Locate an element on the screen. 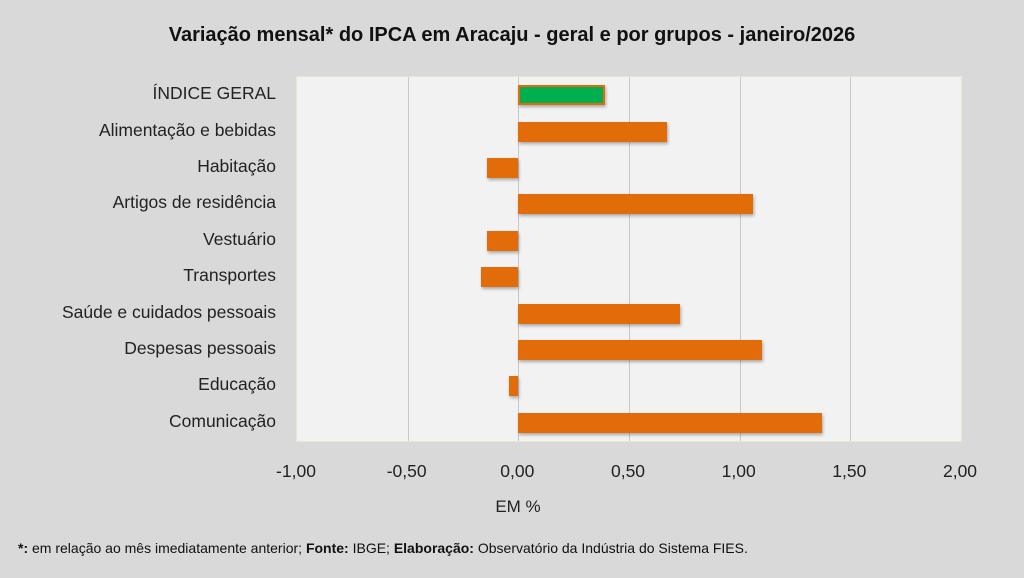  footnote-source-label: Fonte: is located at coordinates (327, 548).